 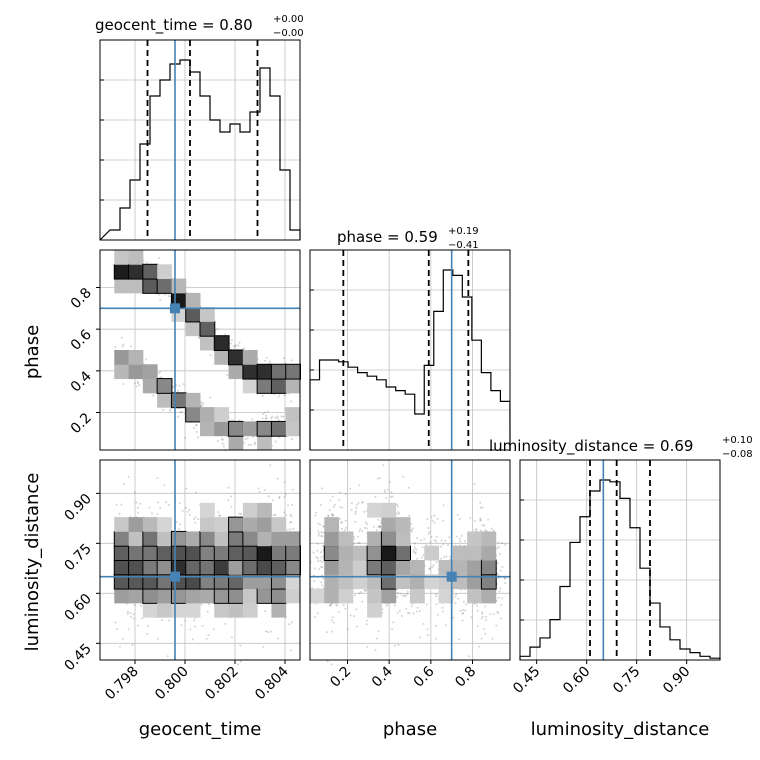 I want to click on panel-geocent_time-vs-luminosity_distance, so click(x=200, y=562).